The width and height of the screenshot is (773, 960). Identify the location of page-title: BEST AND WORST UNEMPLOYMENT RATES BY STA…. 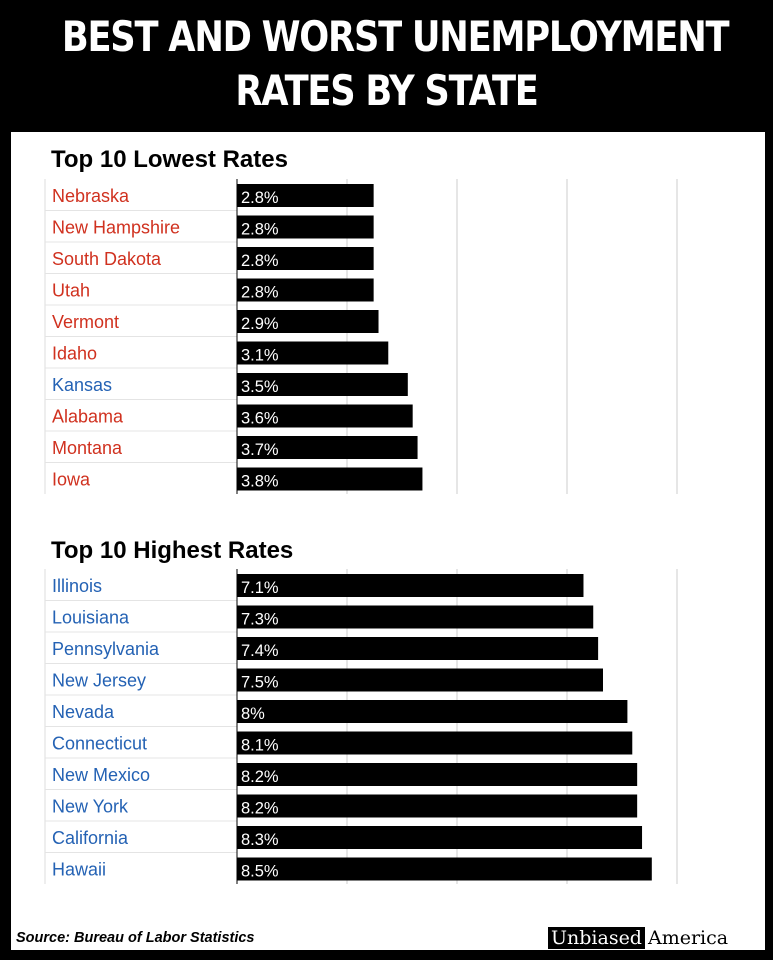
(395, 64).